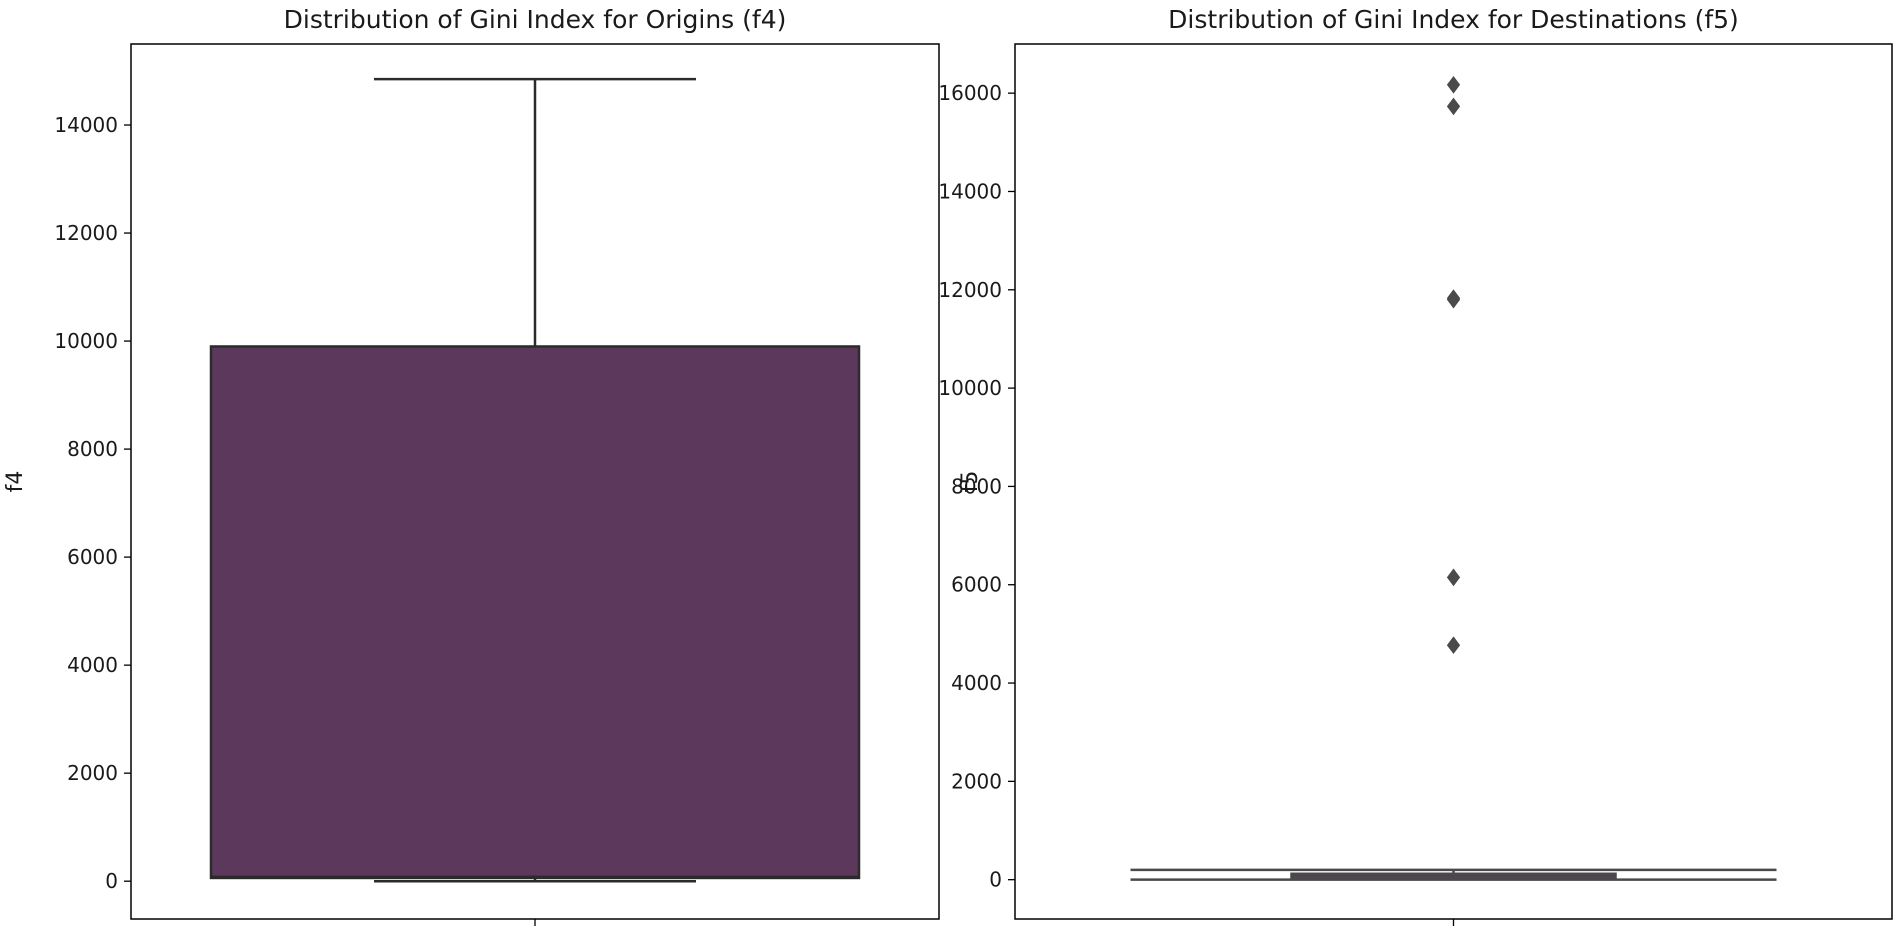 Image resolution: width=1902 pixels, height=938 pixels. I want to click on y-axis-label: f4, so click(15, 482).